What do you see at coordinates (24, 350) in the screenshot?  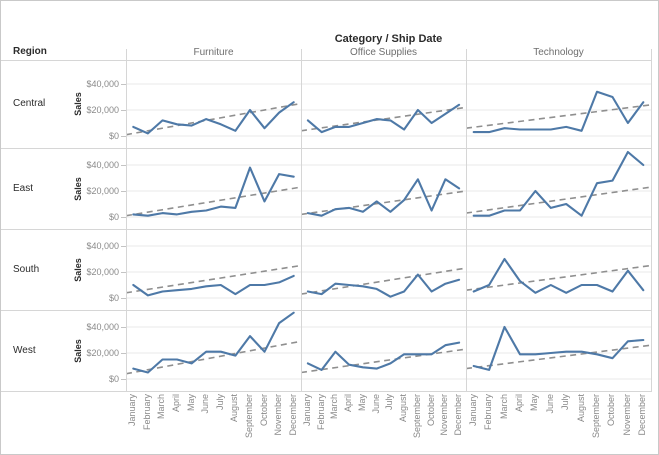 I see `region-label-west: West` at bounding box center [24, 350].